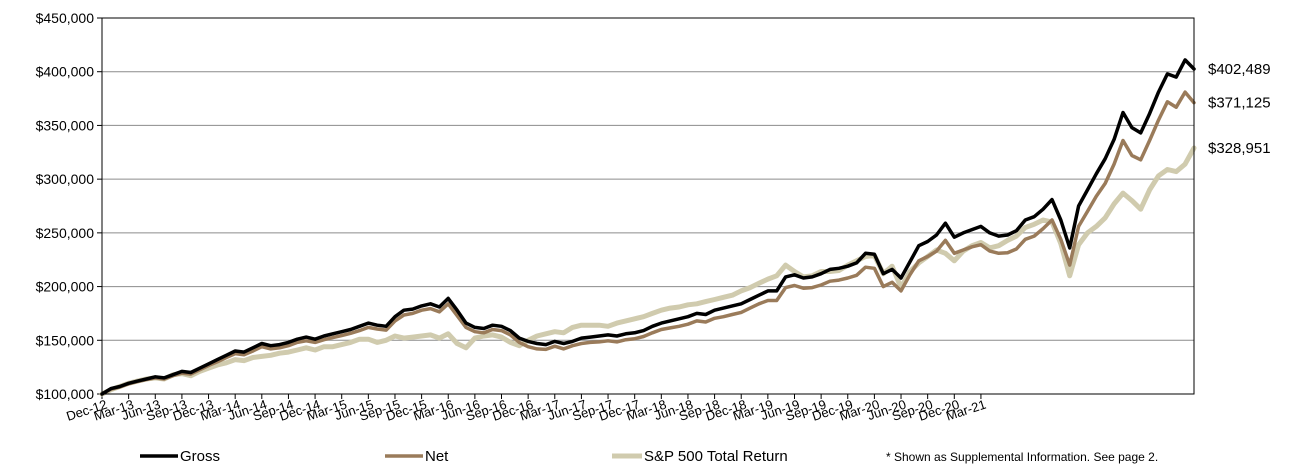  What do you see at coordinates (716, 456) in the screenshot?
I see `legend-label: S&P 500 Total Return` at bounding box center [716, 456].